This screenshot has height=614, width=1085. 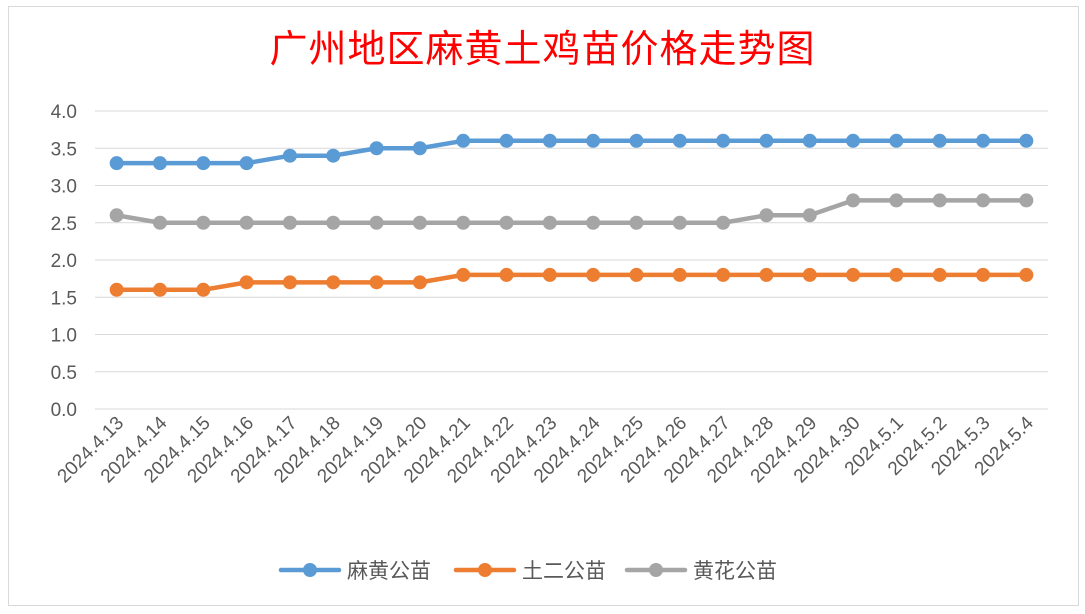 What do you see at coordinates (64, 224) in the screenshot?
I see `y-tick-label: 2.5` at bounding box center [64, 224].